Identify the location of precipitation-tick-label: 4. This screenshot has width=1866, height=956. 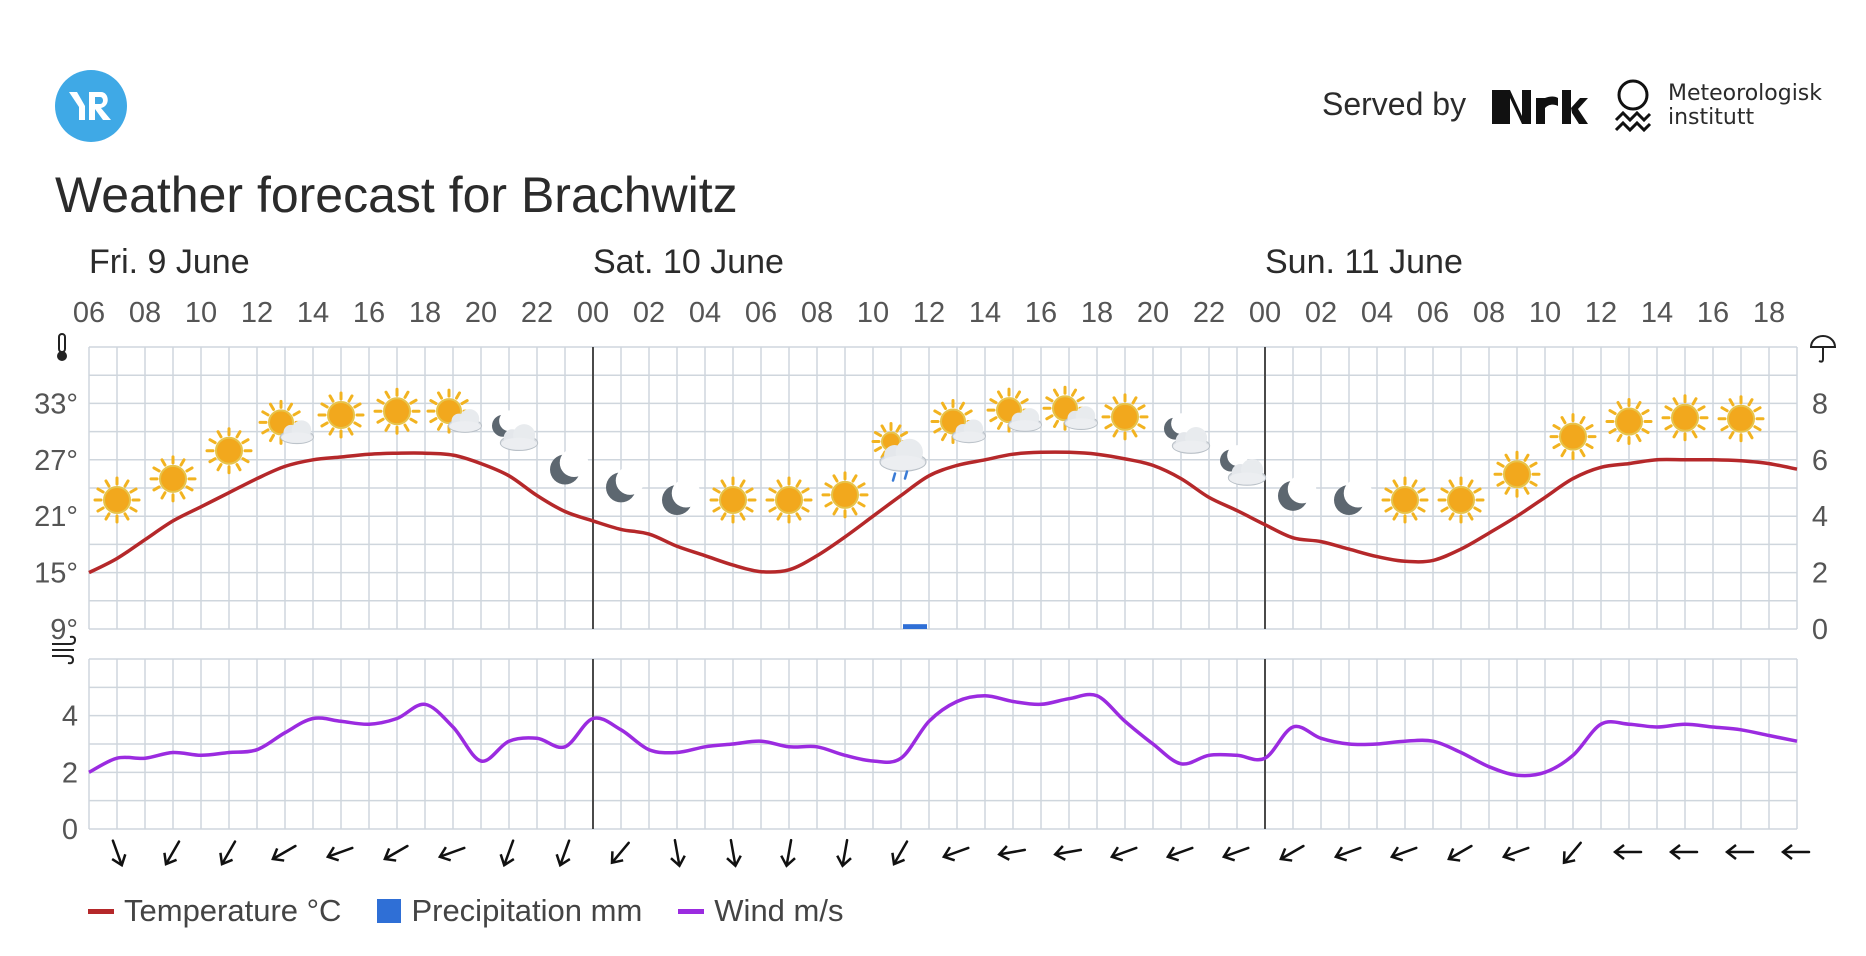
(1820, 517).